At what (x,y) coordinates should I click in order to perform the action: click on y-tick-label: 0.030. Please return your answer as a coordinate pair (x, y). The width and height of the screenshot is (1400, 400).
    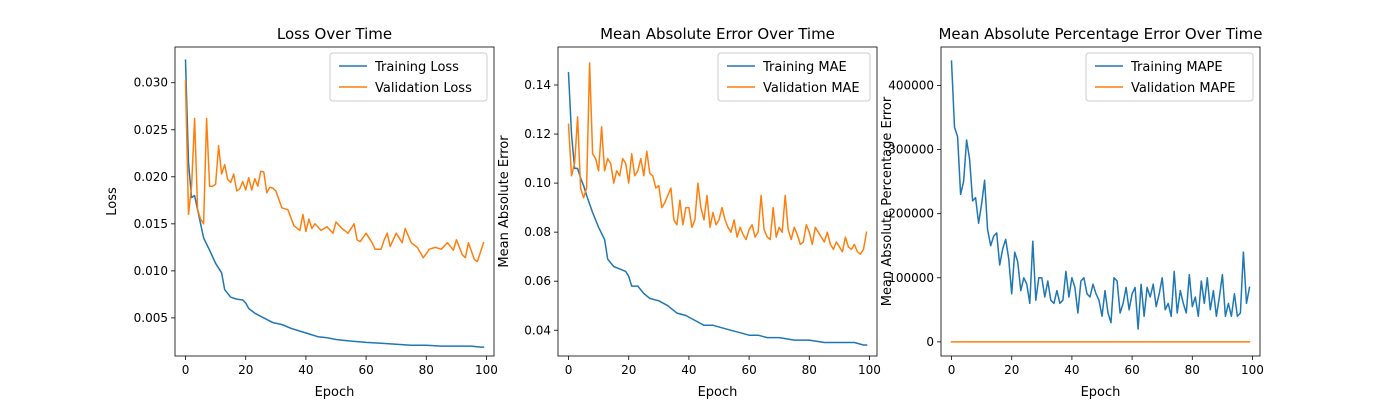
    Looking at the image, I should click on (151, 83).